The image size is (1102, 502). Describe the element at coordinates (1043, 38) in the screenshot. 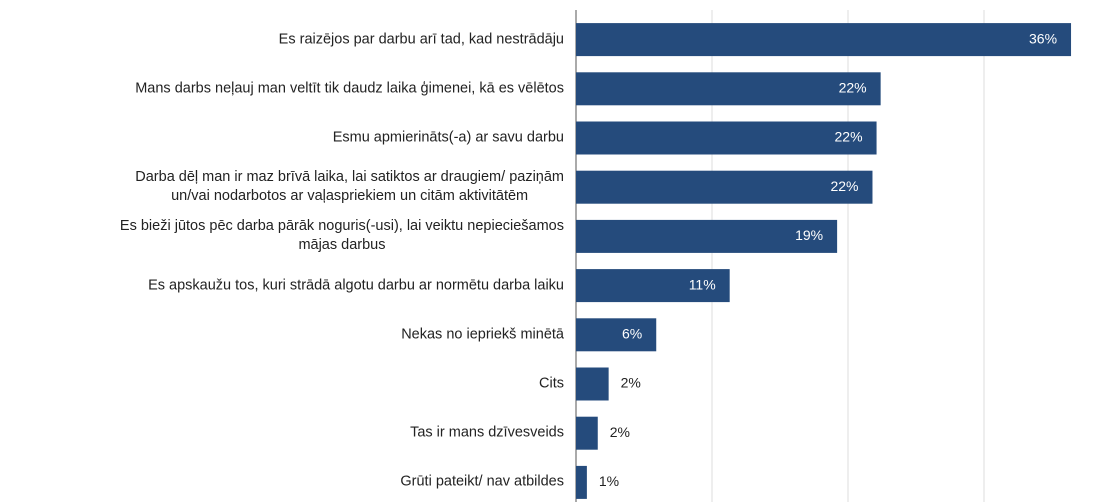

I see `value-label: 36%` at that location.